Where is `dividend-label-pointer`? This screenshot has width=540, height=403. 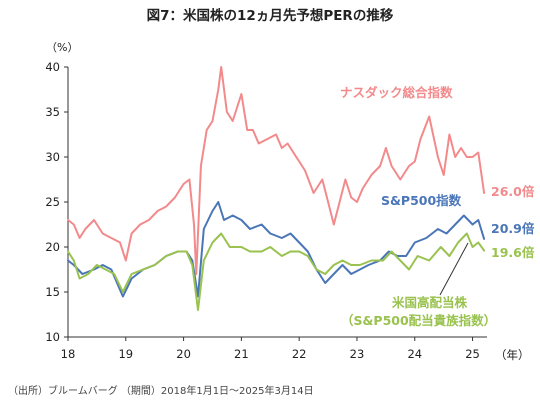
dividend-label-pointer is located at coordinates (454, 269).